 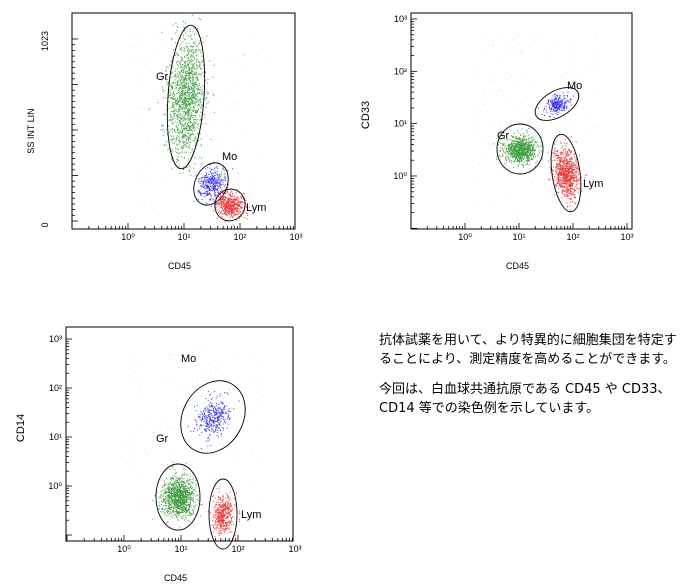 What do you see at coordinates (45, 224) in the screenshot?
I see `y-tick-label: 0` at bounding box center [45, 224].